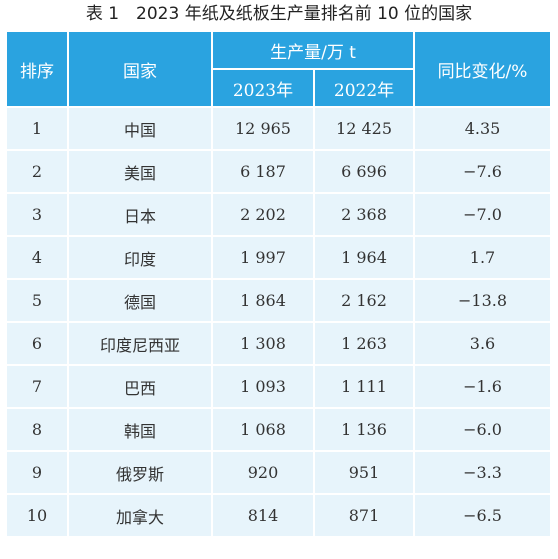 This screenshot has width=558, height=559. Describe the element at coordinates (37, 257) in the screenshot. I see `cell-rank: 4` at that location.